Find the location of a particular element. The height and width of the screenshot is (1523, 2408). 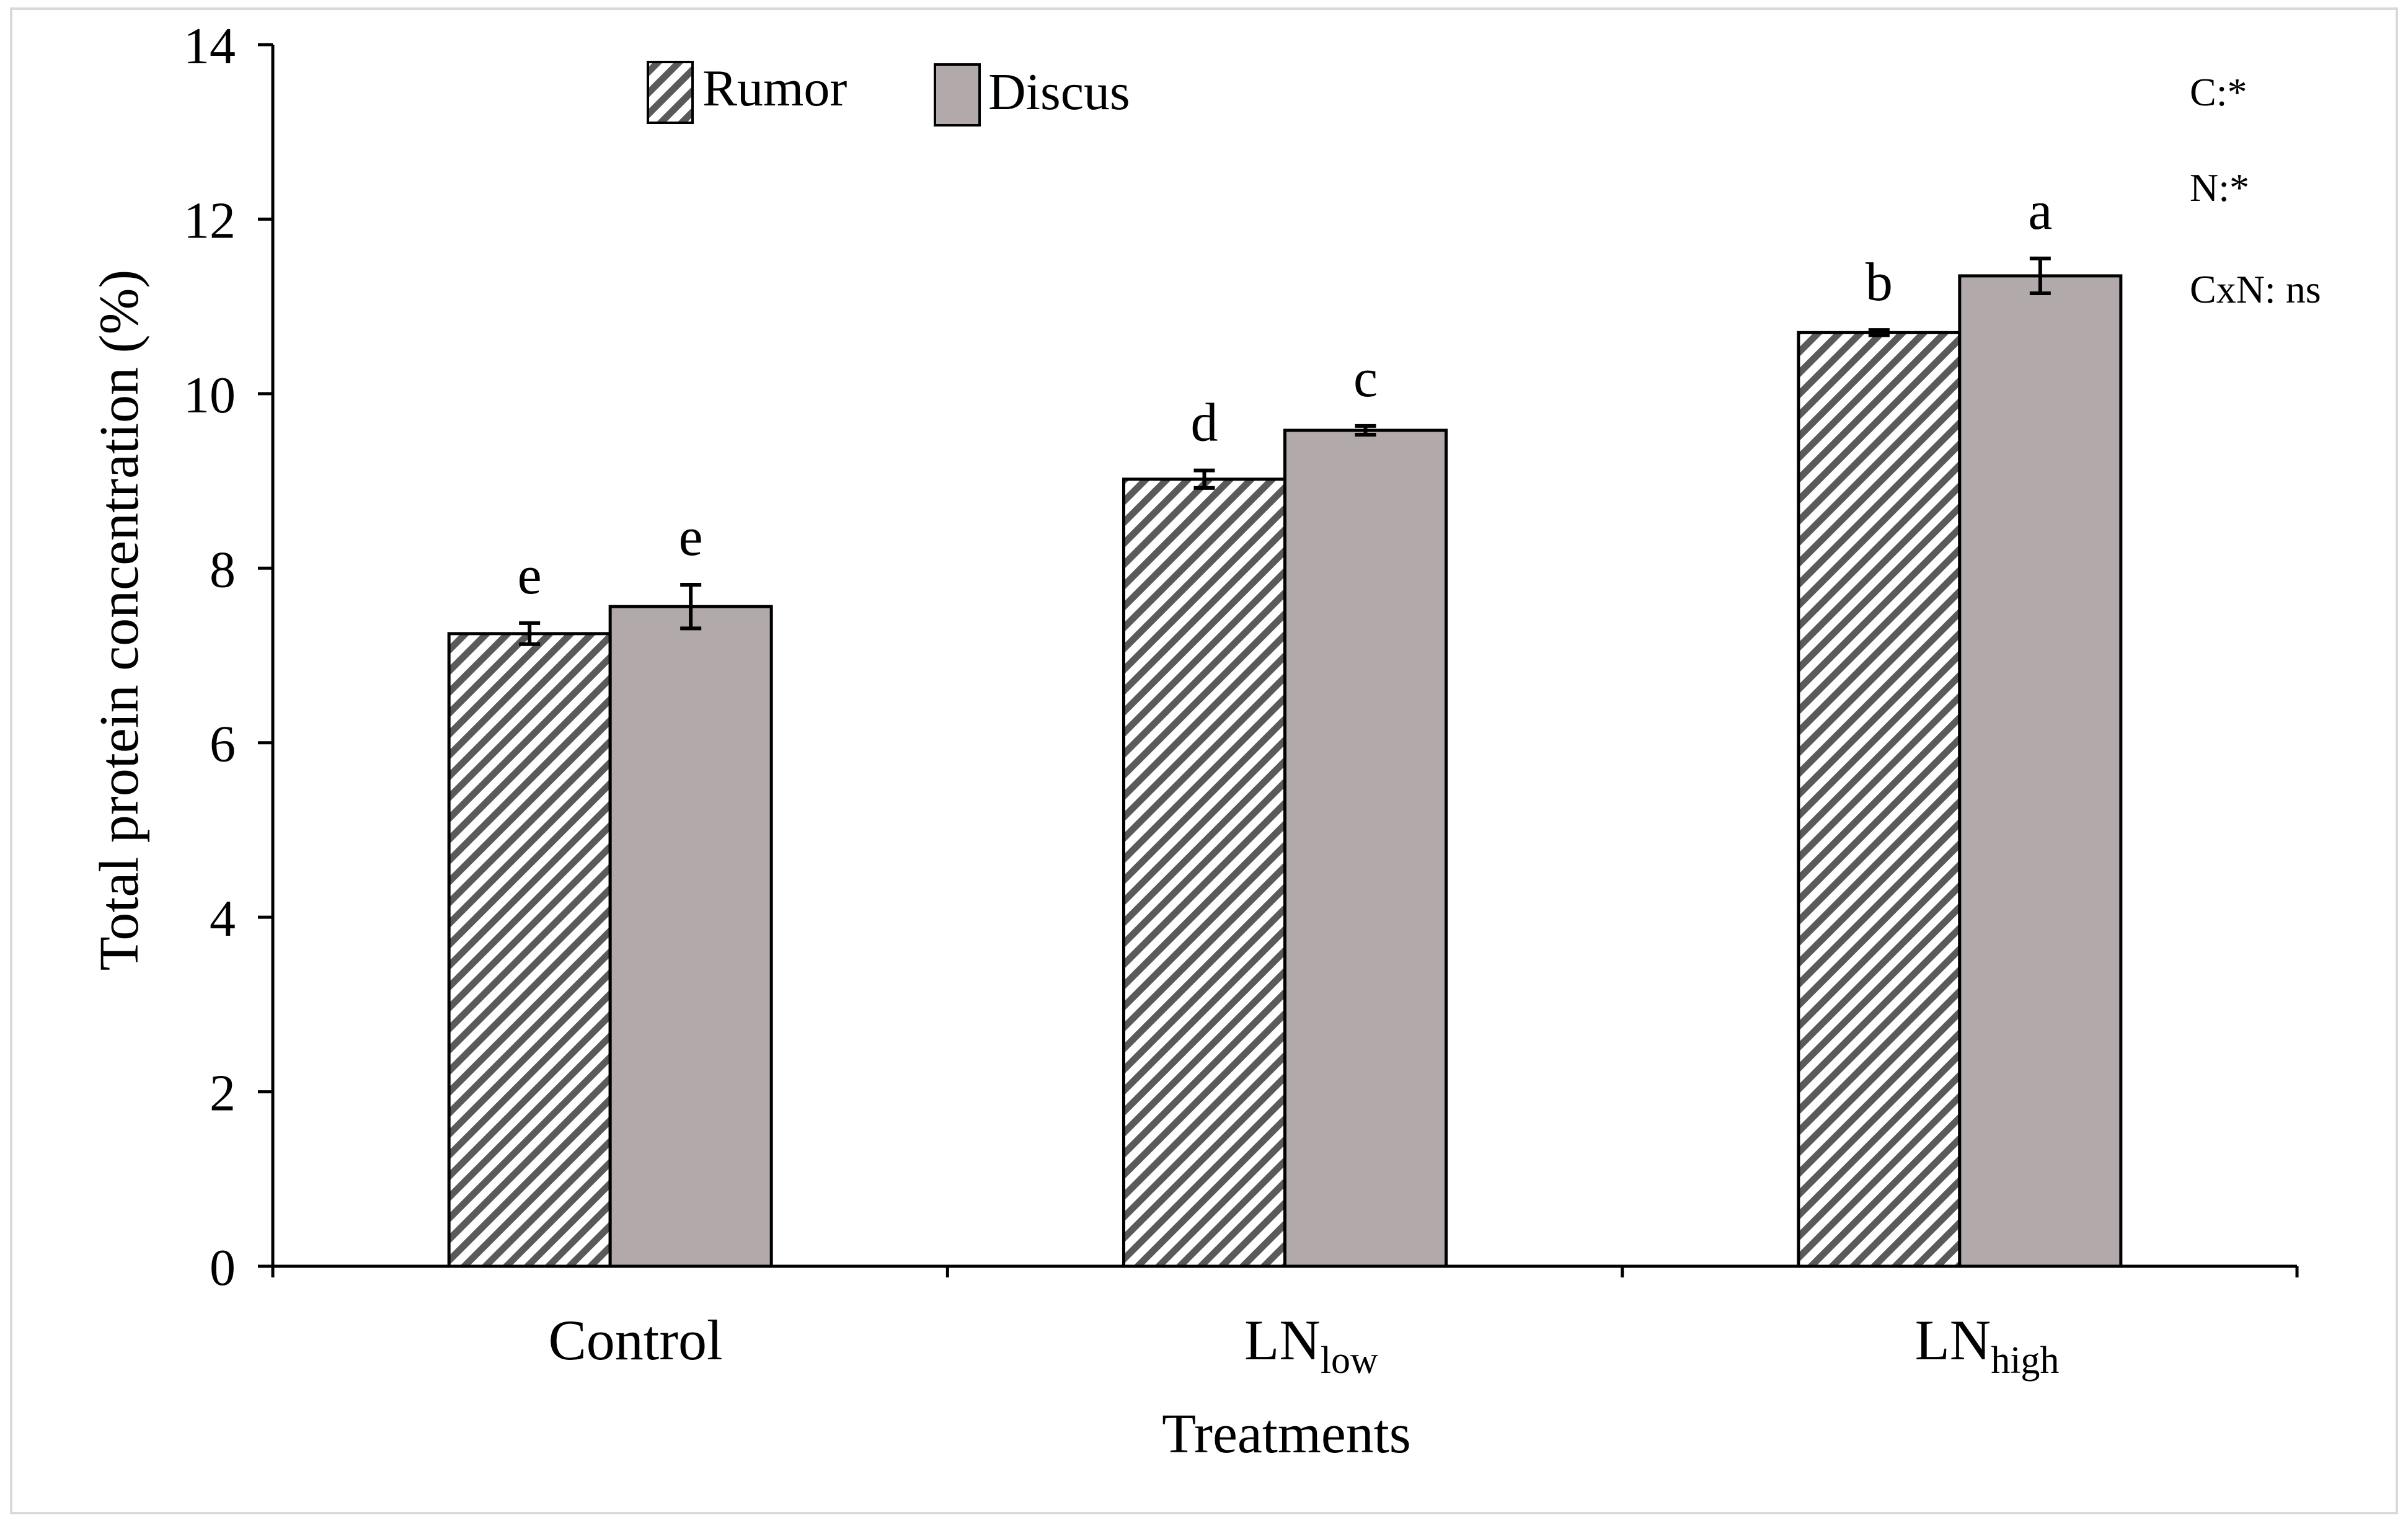

category-label-2: LNhigh is located at coordinates (1988, 1345).